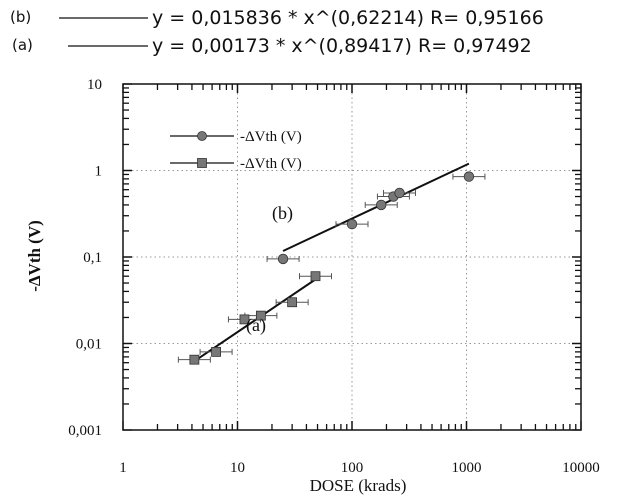 The image size is (620, 498). What do you see at coordinates (202, 163) in the screenshot?
I see `legend-square-marker` at bounding box center [202, 163].